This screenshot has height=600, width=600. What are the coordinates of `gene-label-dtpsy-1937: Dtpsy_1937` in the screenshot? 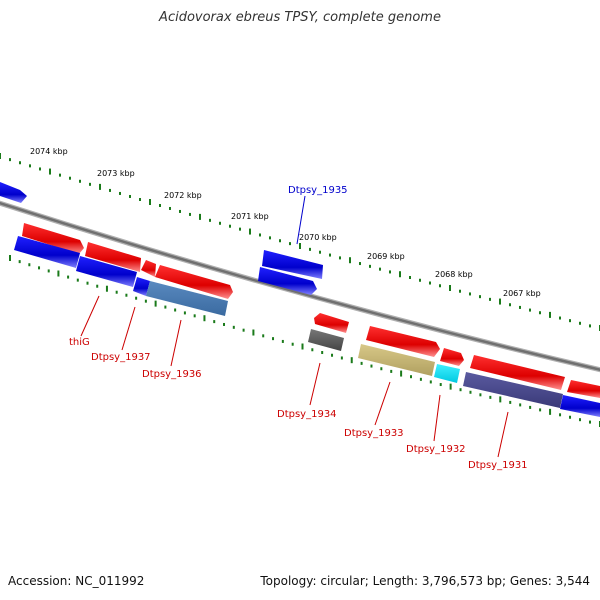 It's located at (121, 357).